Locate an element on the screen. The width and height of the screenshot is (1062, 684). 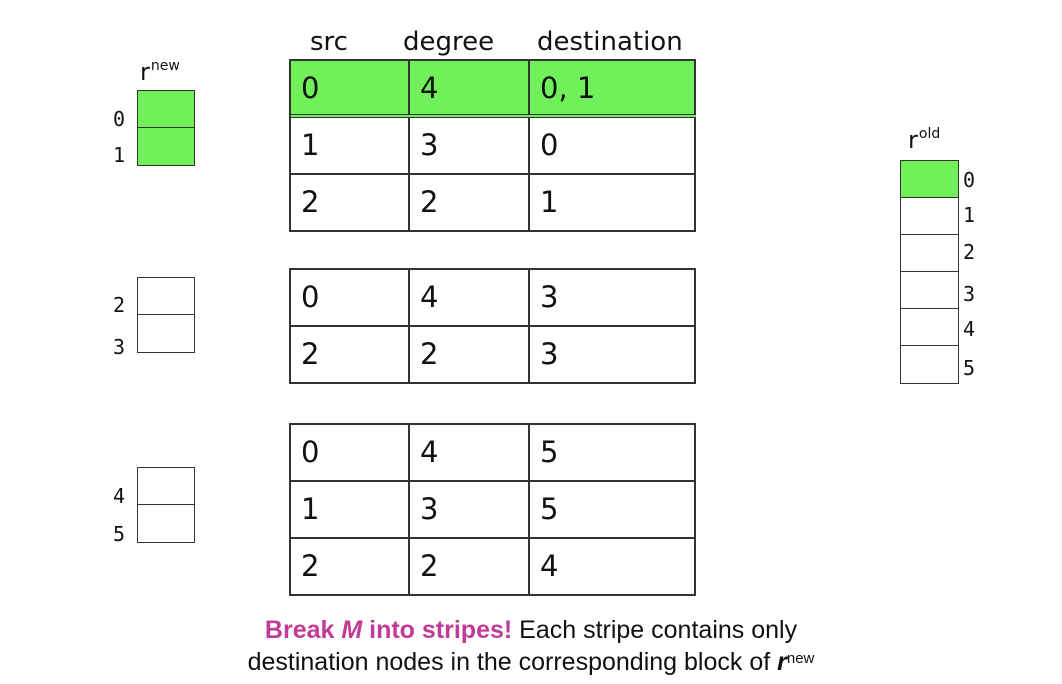
r-old-index: 2 is located at coordinates (969, 252).